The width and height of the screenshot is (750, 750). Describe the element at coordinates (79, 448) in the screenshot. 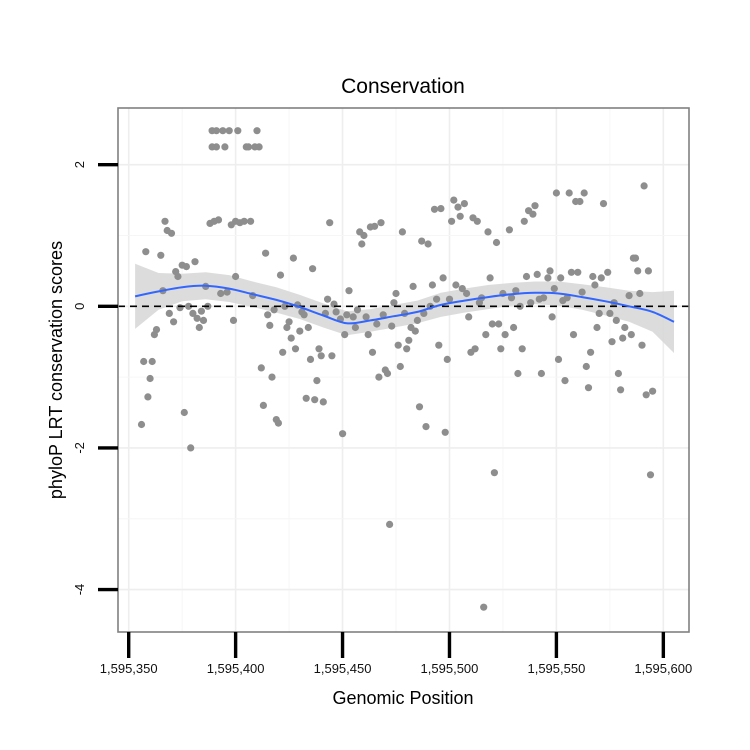

I see `y-tick-label: -2` at that location.